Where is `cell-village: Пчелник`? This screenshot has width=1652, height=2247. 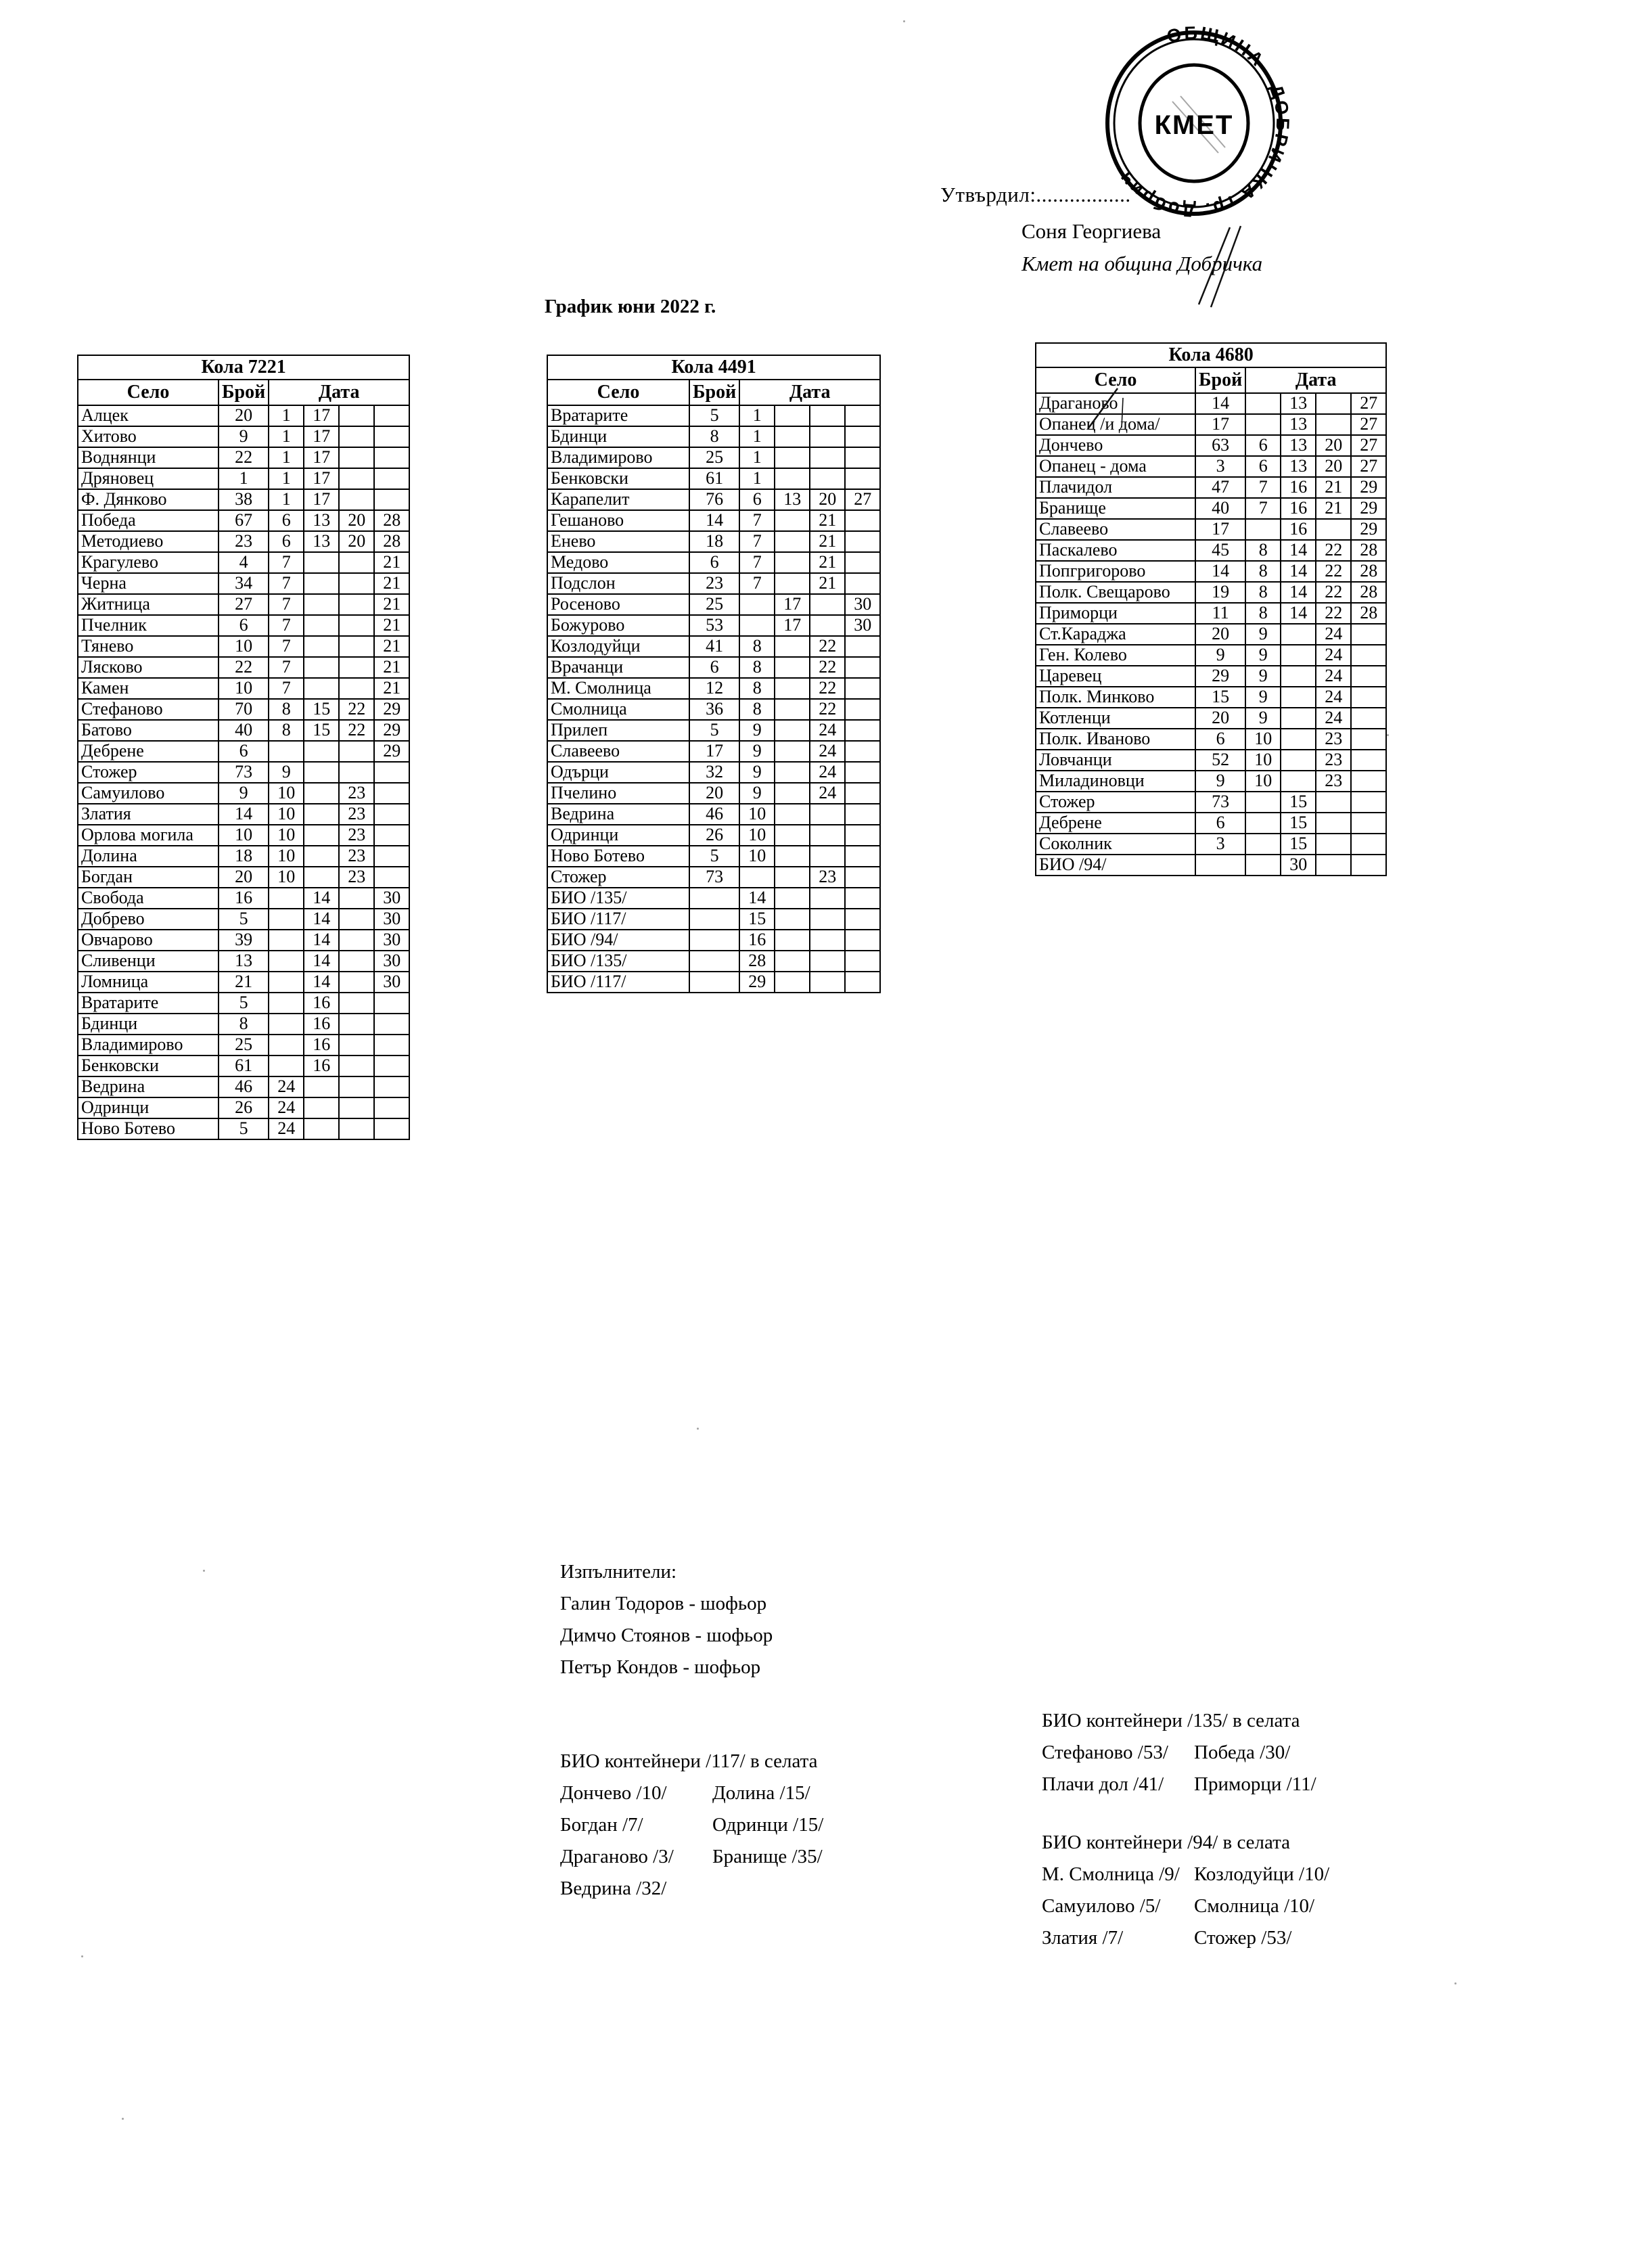
cell-village: Пчелник is located at coordinates (148, 625).